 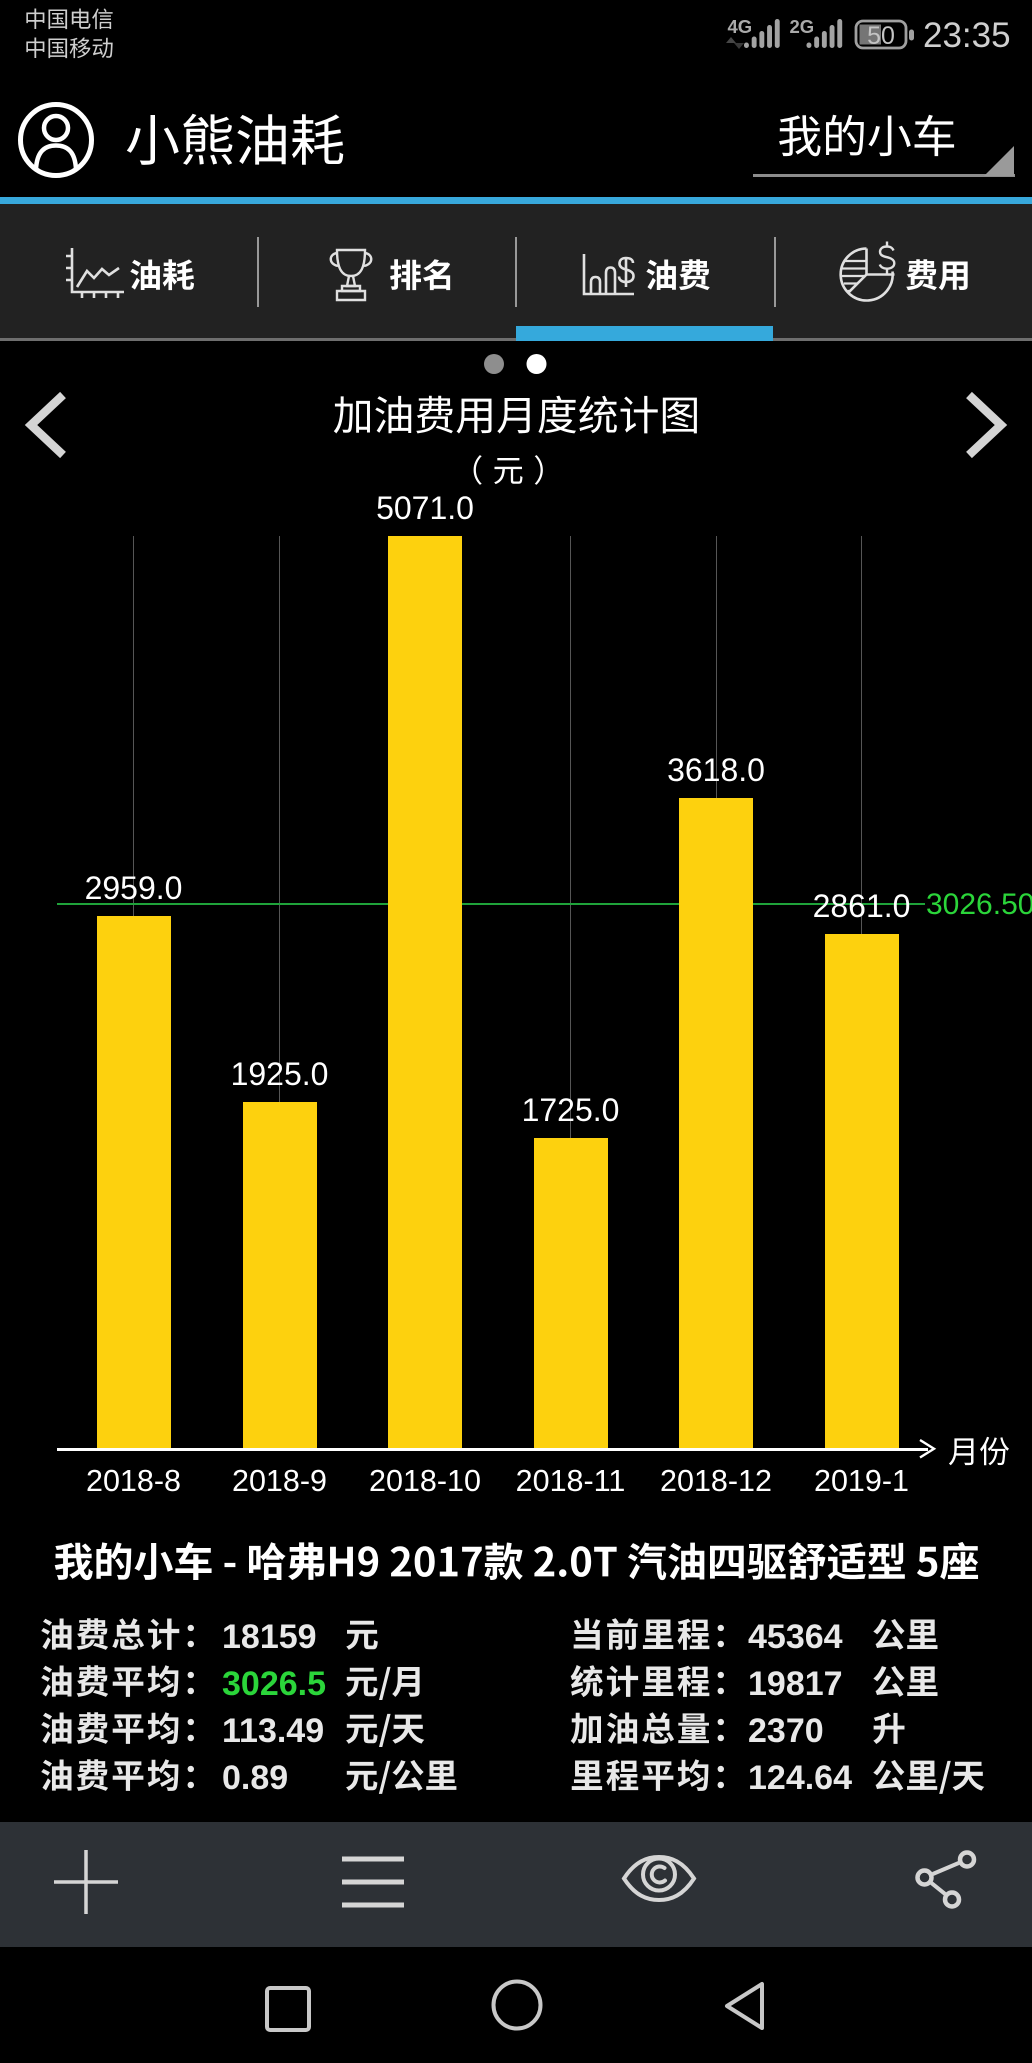 What do you see at coordinates (881, 36) in the screenshot?
I see `svg-text: 50` at bounding box center [881, 36].